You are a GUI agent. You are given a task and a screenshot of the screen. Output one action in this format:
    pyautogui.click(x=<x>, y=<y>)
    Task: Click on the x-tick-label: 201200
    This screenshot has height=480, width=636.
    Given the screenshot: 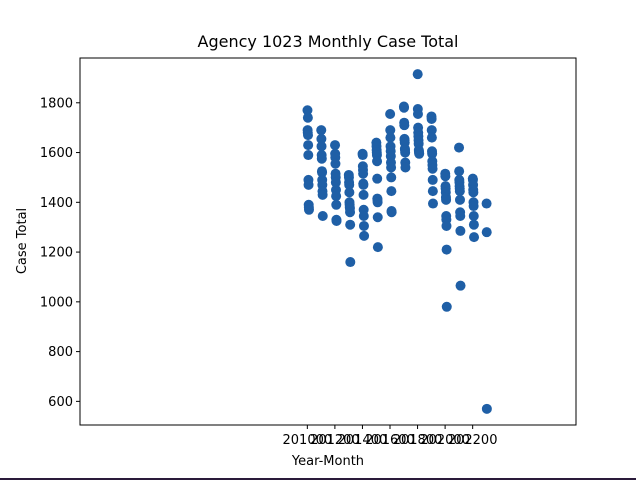 What is the action you would take?
    pyautogui.click(x=335, y=440)
    